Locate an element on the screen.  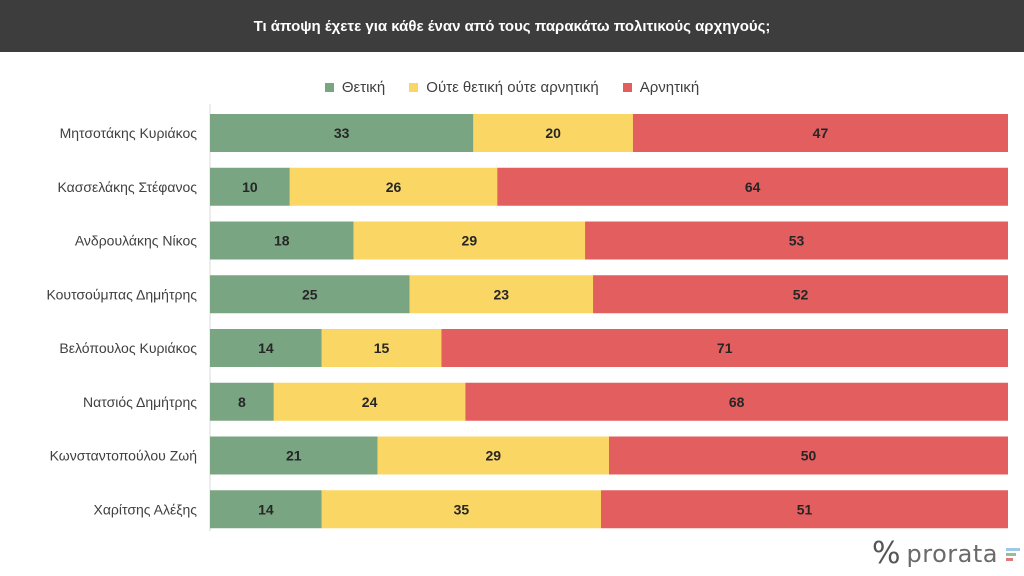
data-label: 64 is located at coordinates (753, 187).